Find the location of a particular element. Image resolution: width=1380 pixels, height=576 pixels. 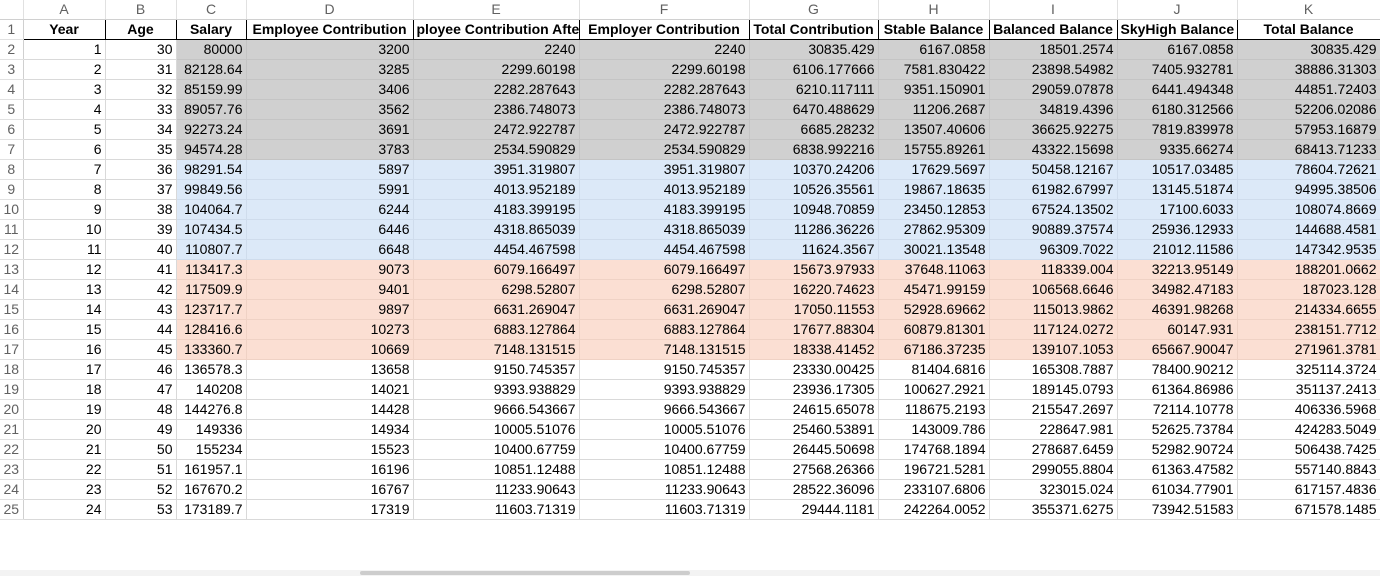

cell: 147342.9535 is located at coordinates (1308, 249).